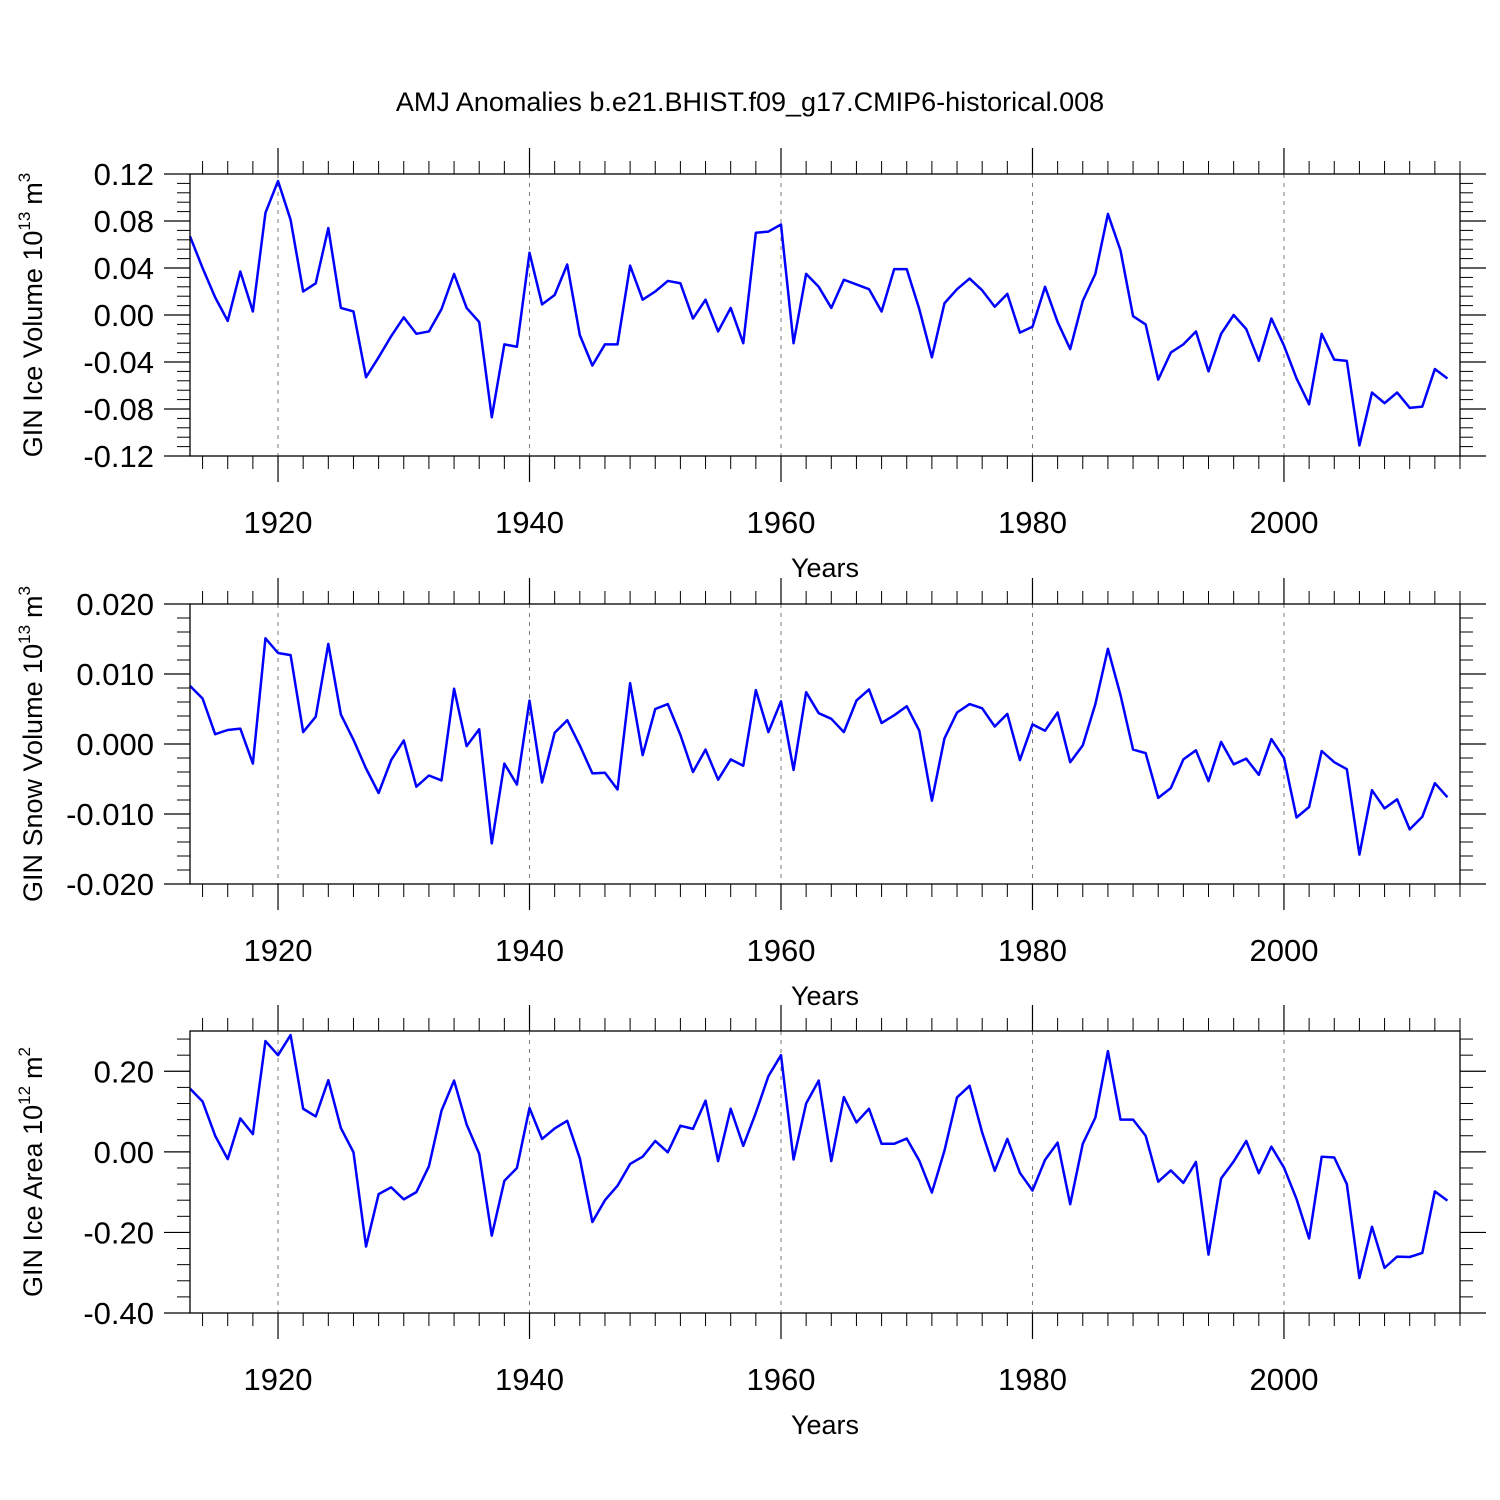 Image resolution: width=1500 pixels, height=1500 pixels. What do you see at coordinates (31, 1172) in the screenshot?
I see `ice-area-ylabel: GIN Ice Area 1012m2` at bounding box center [31, 1172].